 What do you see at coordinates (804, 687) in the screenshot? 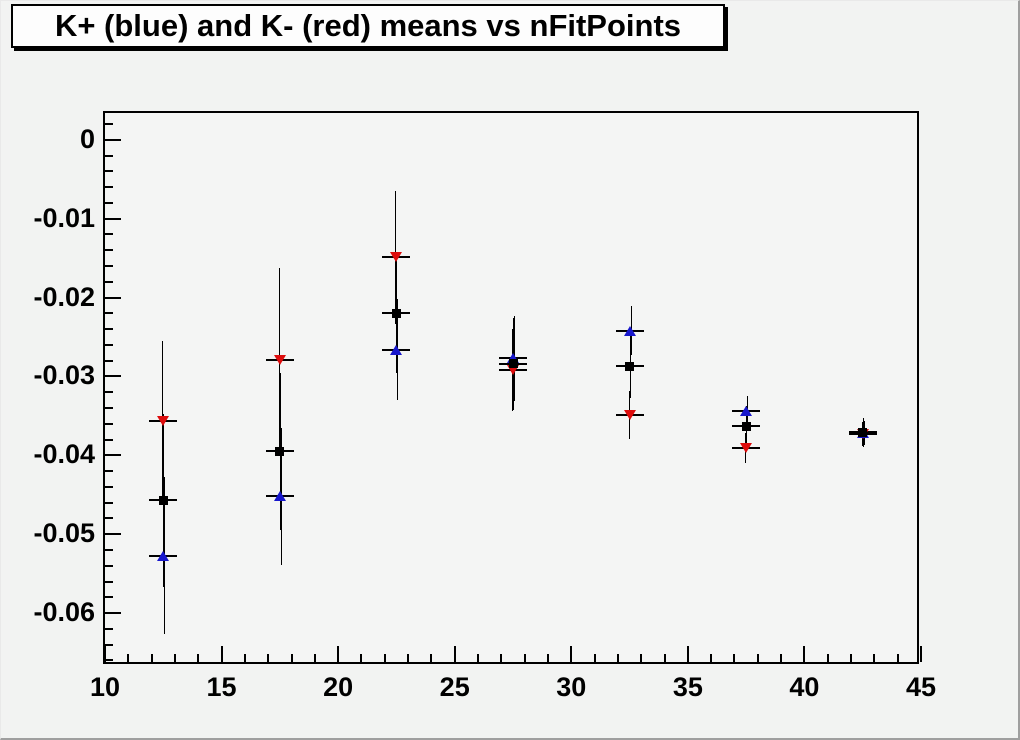
I see `x-tick-label: 40` at bounding box center [804, 687].